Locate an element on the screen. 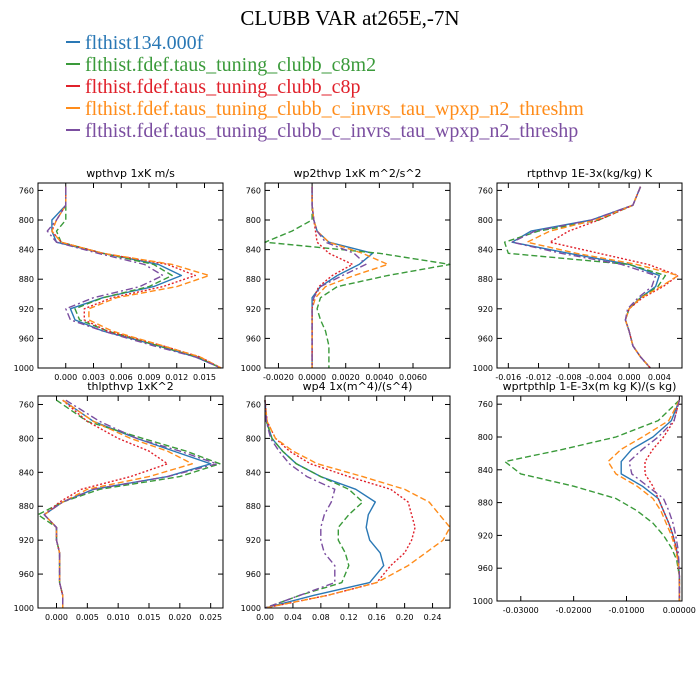  panel-title: wp4 1x(m^4)/(s^4) is located at coordinates (358, 386).